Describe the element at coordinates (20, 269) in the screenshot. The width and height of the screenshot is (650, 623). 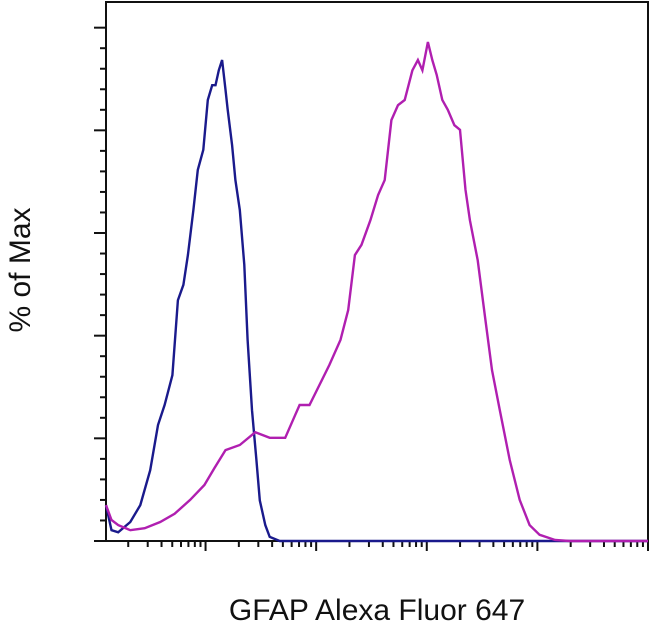
I see `y-axis-label: % of Max` at that location.